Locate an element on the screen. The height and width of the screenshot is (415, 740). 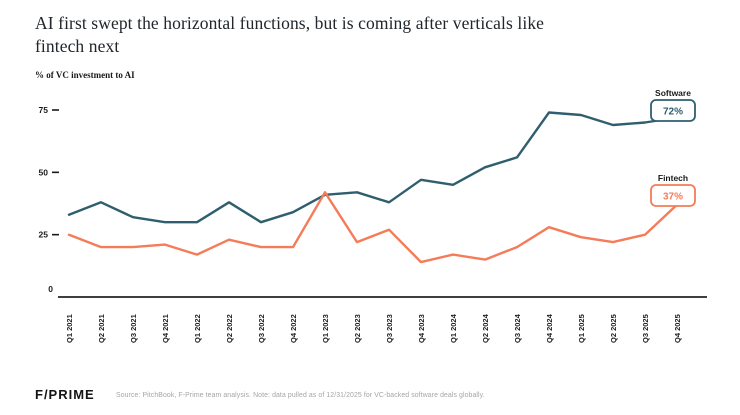
software-value-box is located at coordinates (673, 110).